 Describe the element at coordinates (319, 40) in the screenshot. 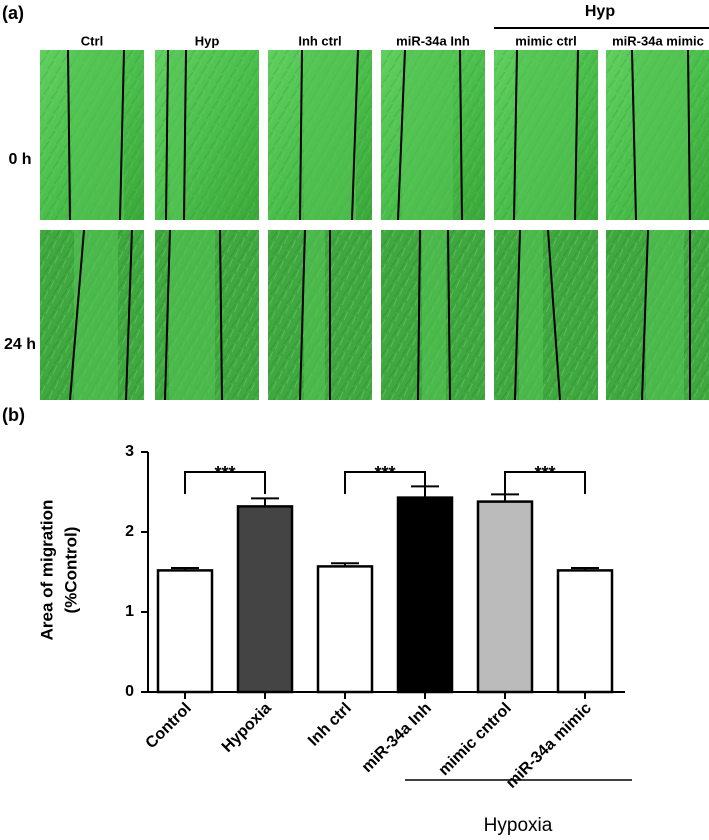

I see `column-label: Inh ctrl` at that location.